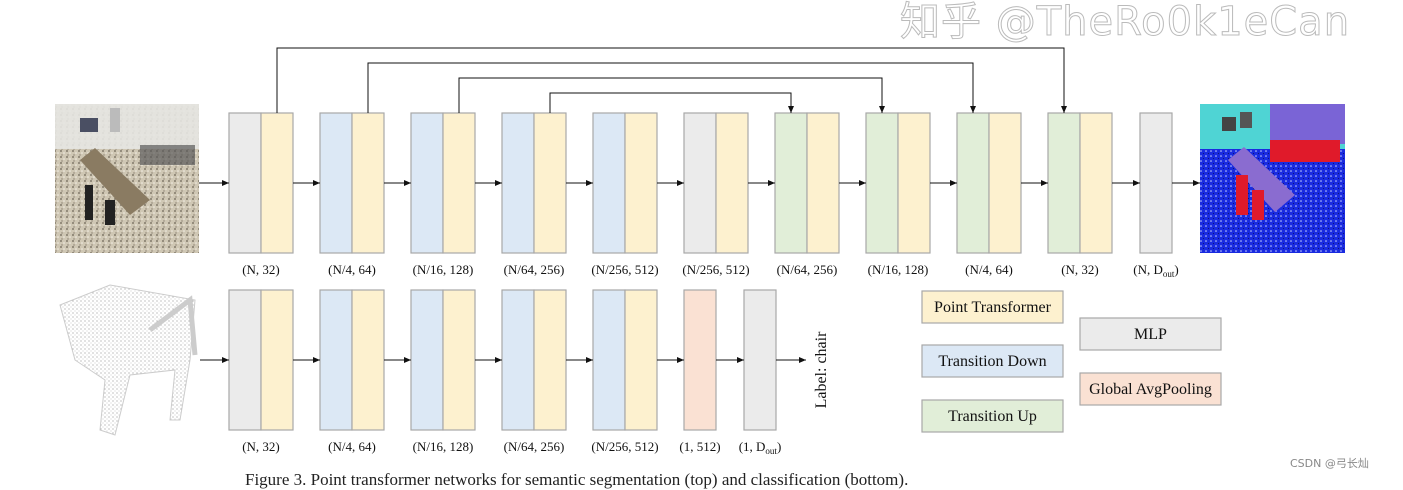  I want to click on csdn-watermark: CSDN @弓长灿, so click(1329, 463).